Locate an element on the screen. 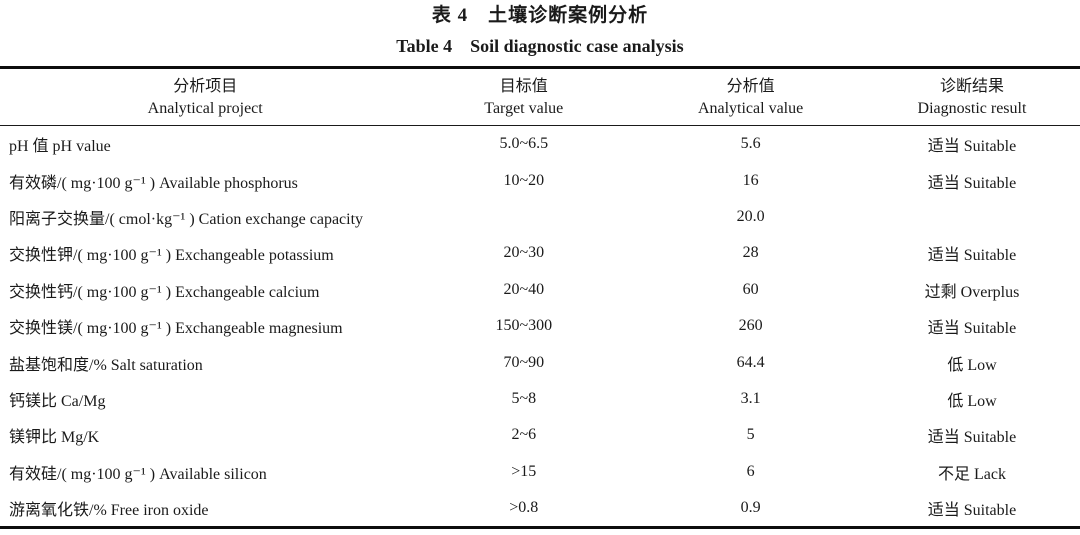 Image resolution: width=1080 pixels, height=535 pixels. target-value-cell: 5~8 is located at coordinates (524, 398).